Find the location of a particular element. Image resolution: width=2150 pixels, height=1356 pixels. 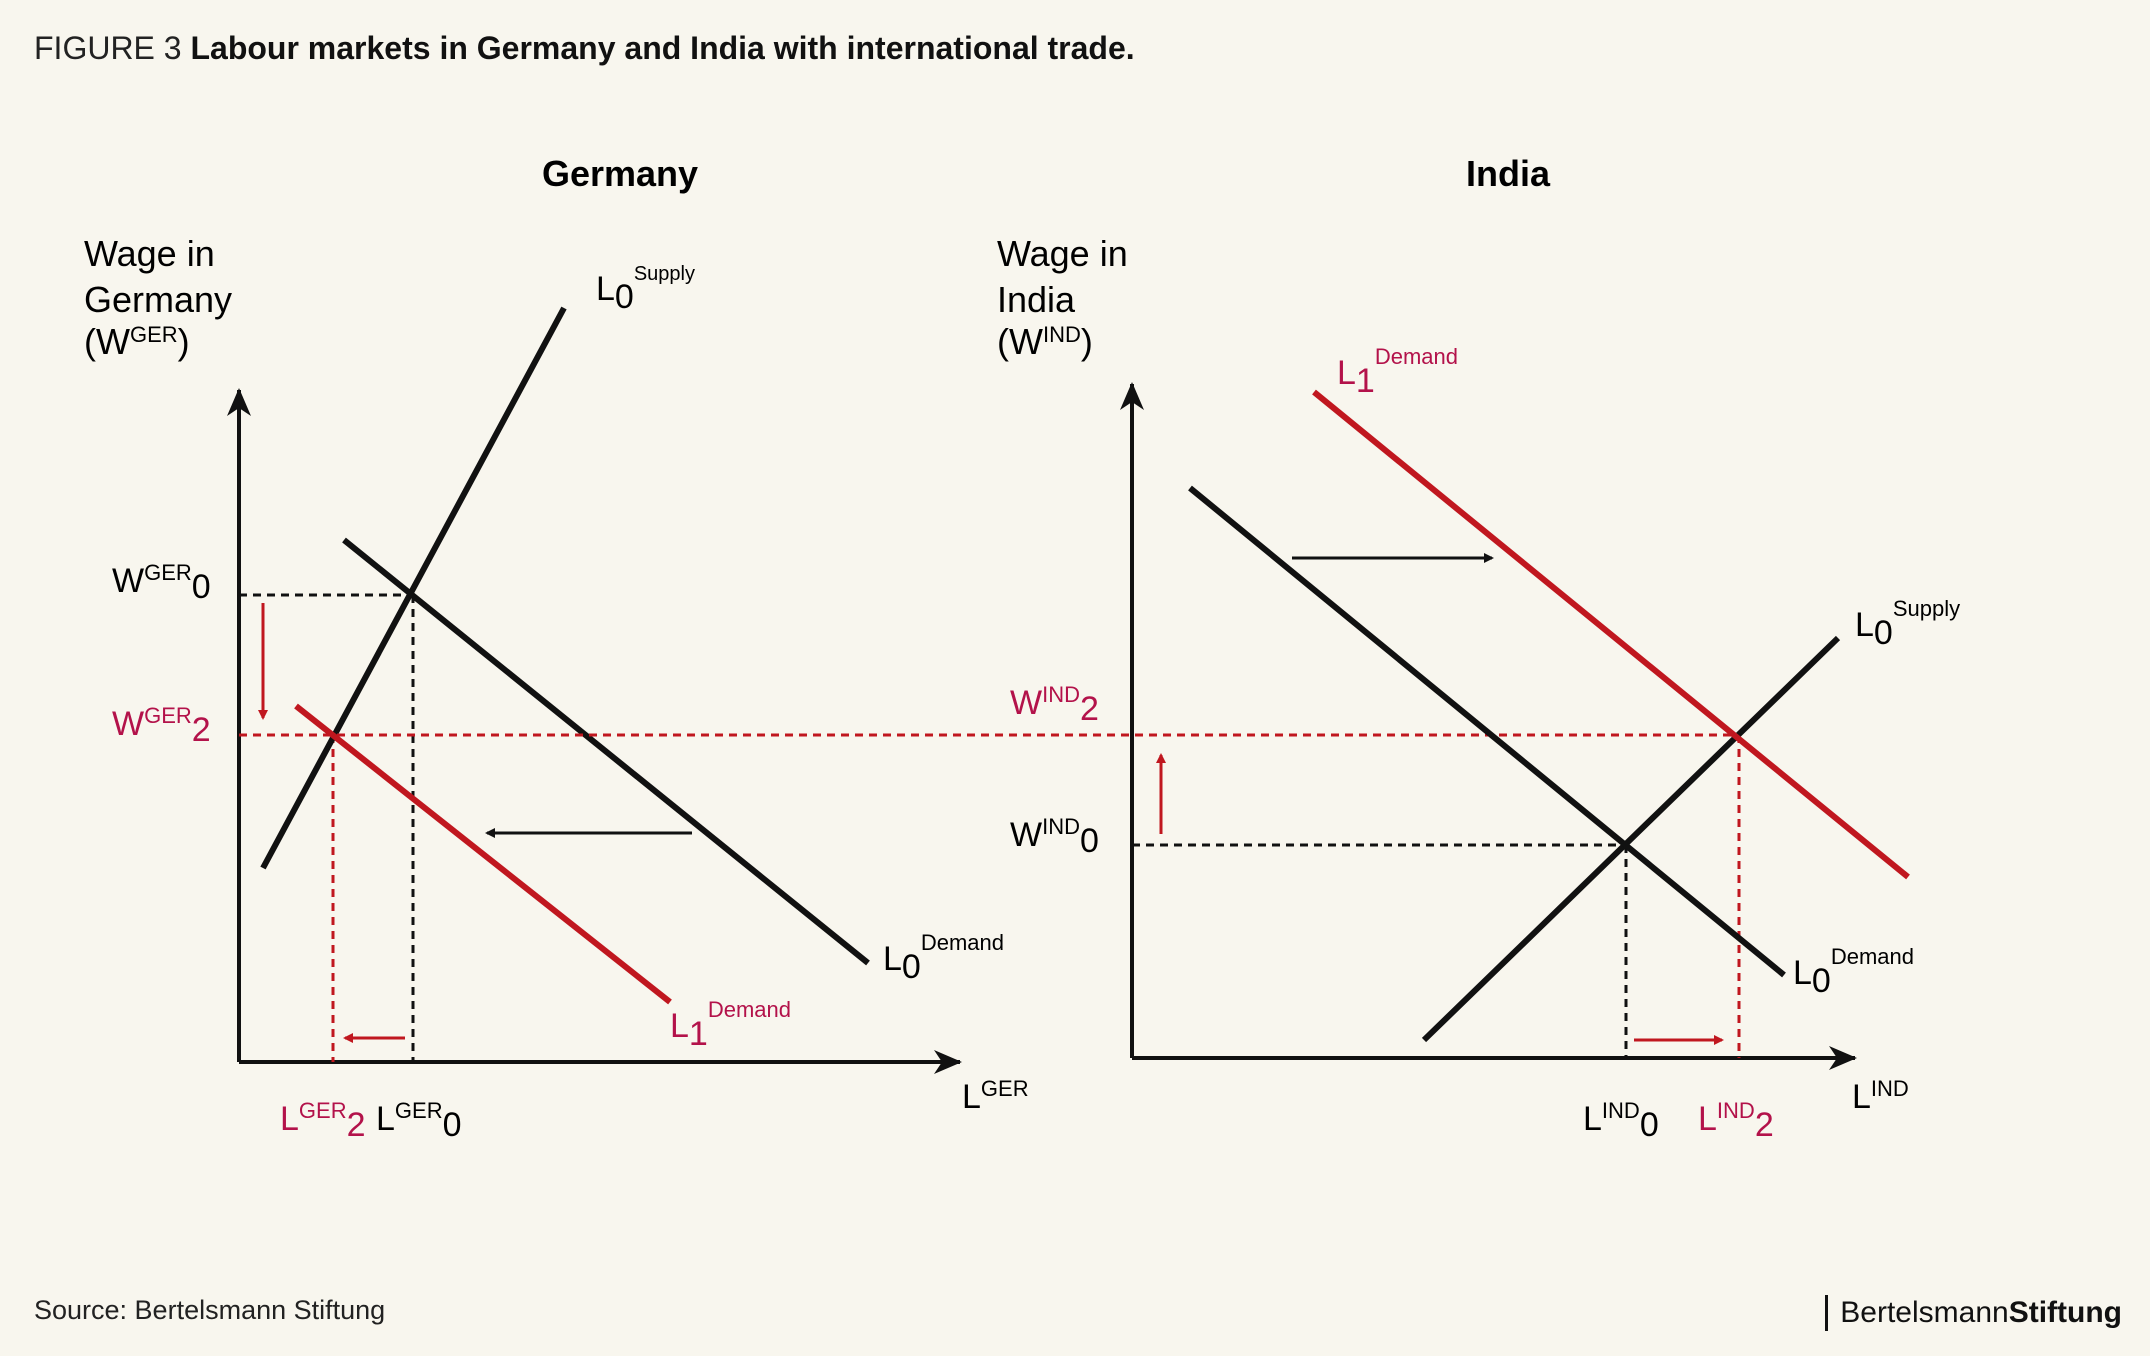

india-ylabel-line2: India is located at coordinates (1036, 299).